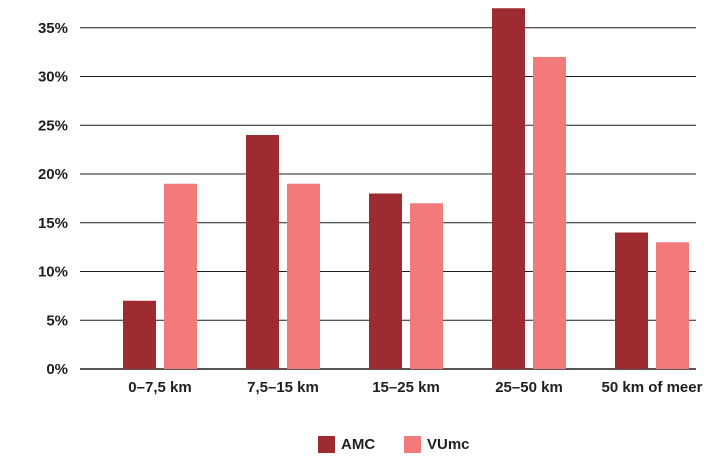  Describe the element at coordinates (326, 444) in the screenshot. I see `legend-swatch-amc` at that location.